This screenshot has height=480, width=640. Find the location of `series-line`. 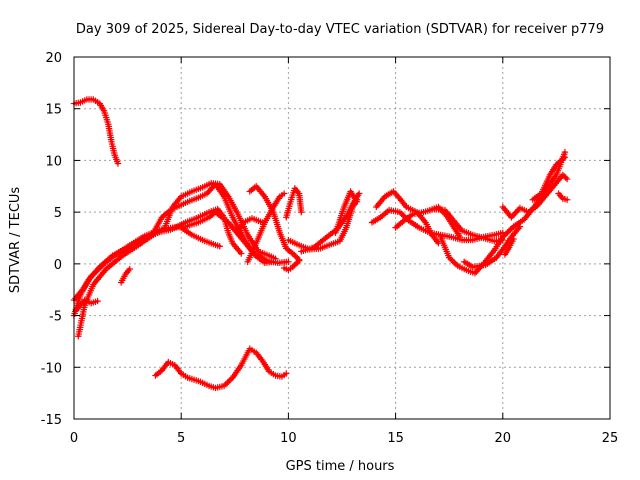

series-line is located at coordinates (330, 222).